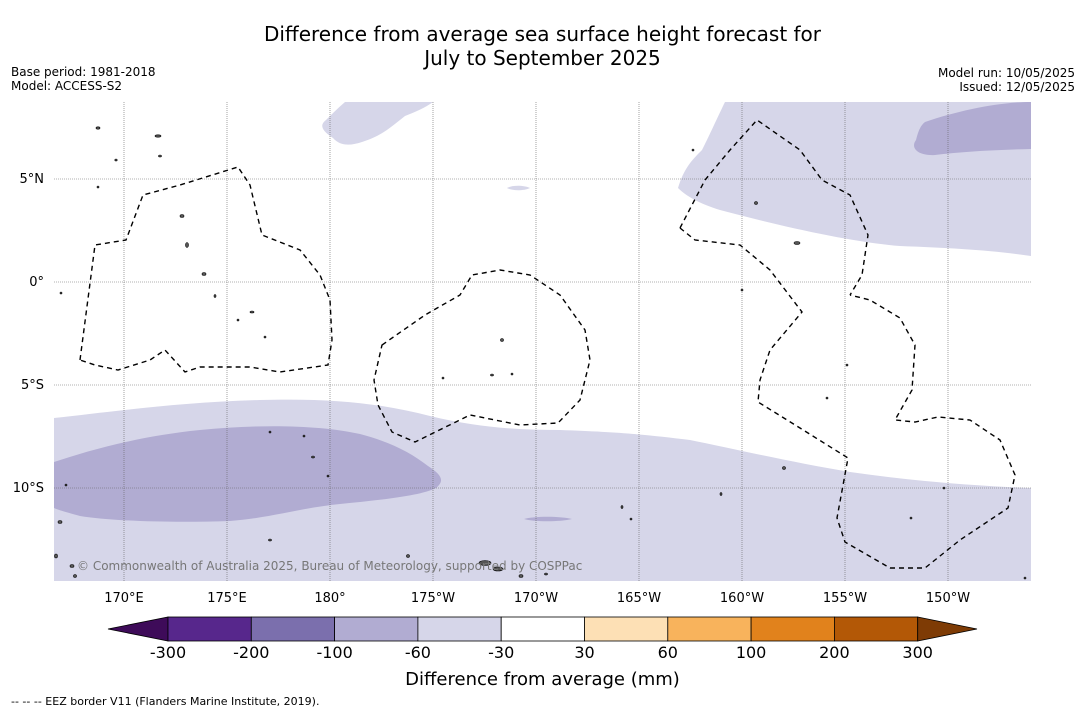 The image size is (1085, 713). What do you see at coordinates (251, 652) in the screenshot?
I see `colorbar-tick-label: -200` at bounding box center [251, 652].